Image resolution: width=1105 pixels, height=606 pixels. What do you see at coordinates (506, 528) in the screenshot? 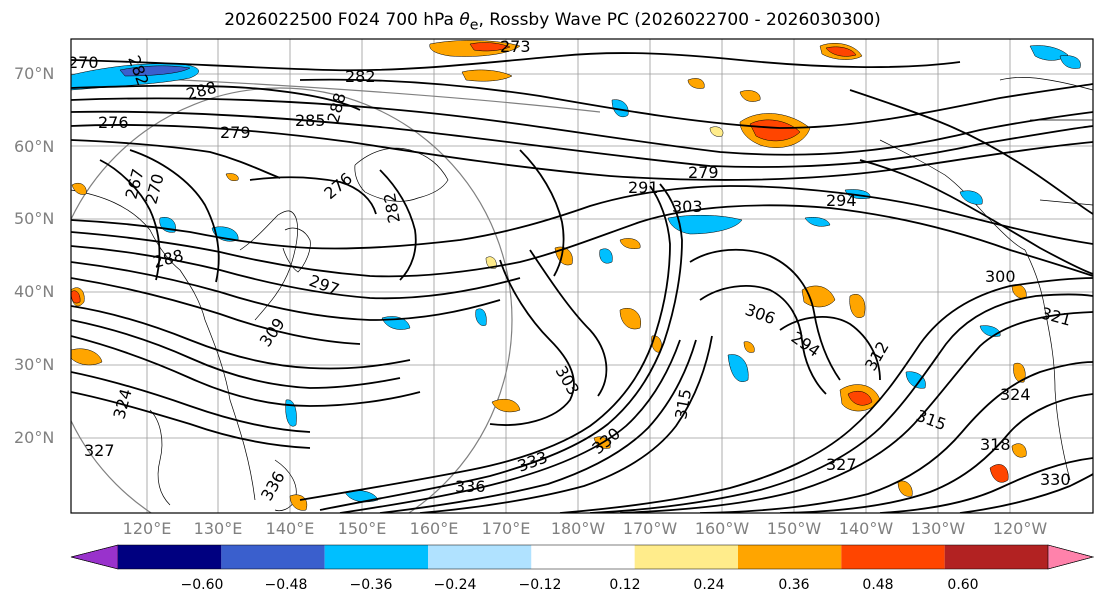
I see `lon-label: 170°E` at bounding box center [506, 528].